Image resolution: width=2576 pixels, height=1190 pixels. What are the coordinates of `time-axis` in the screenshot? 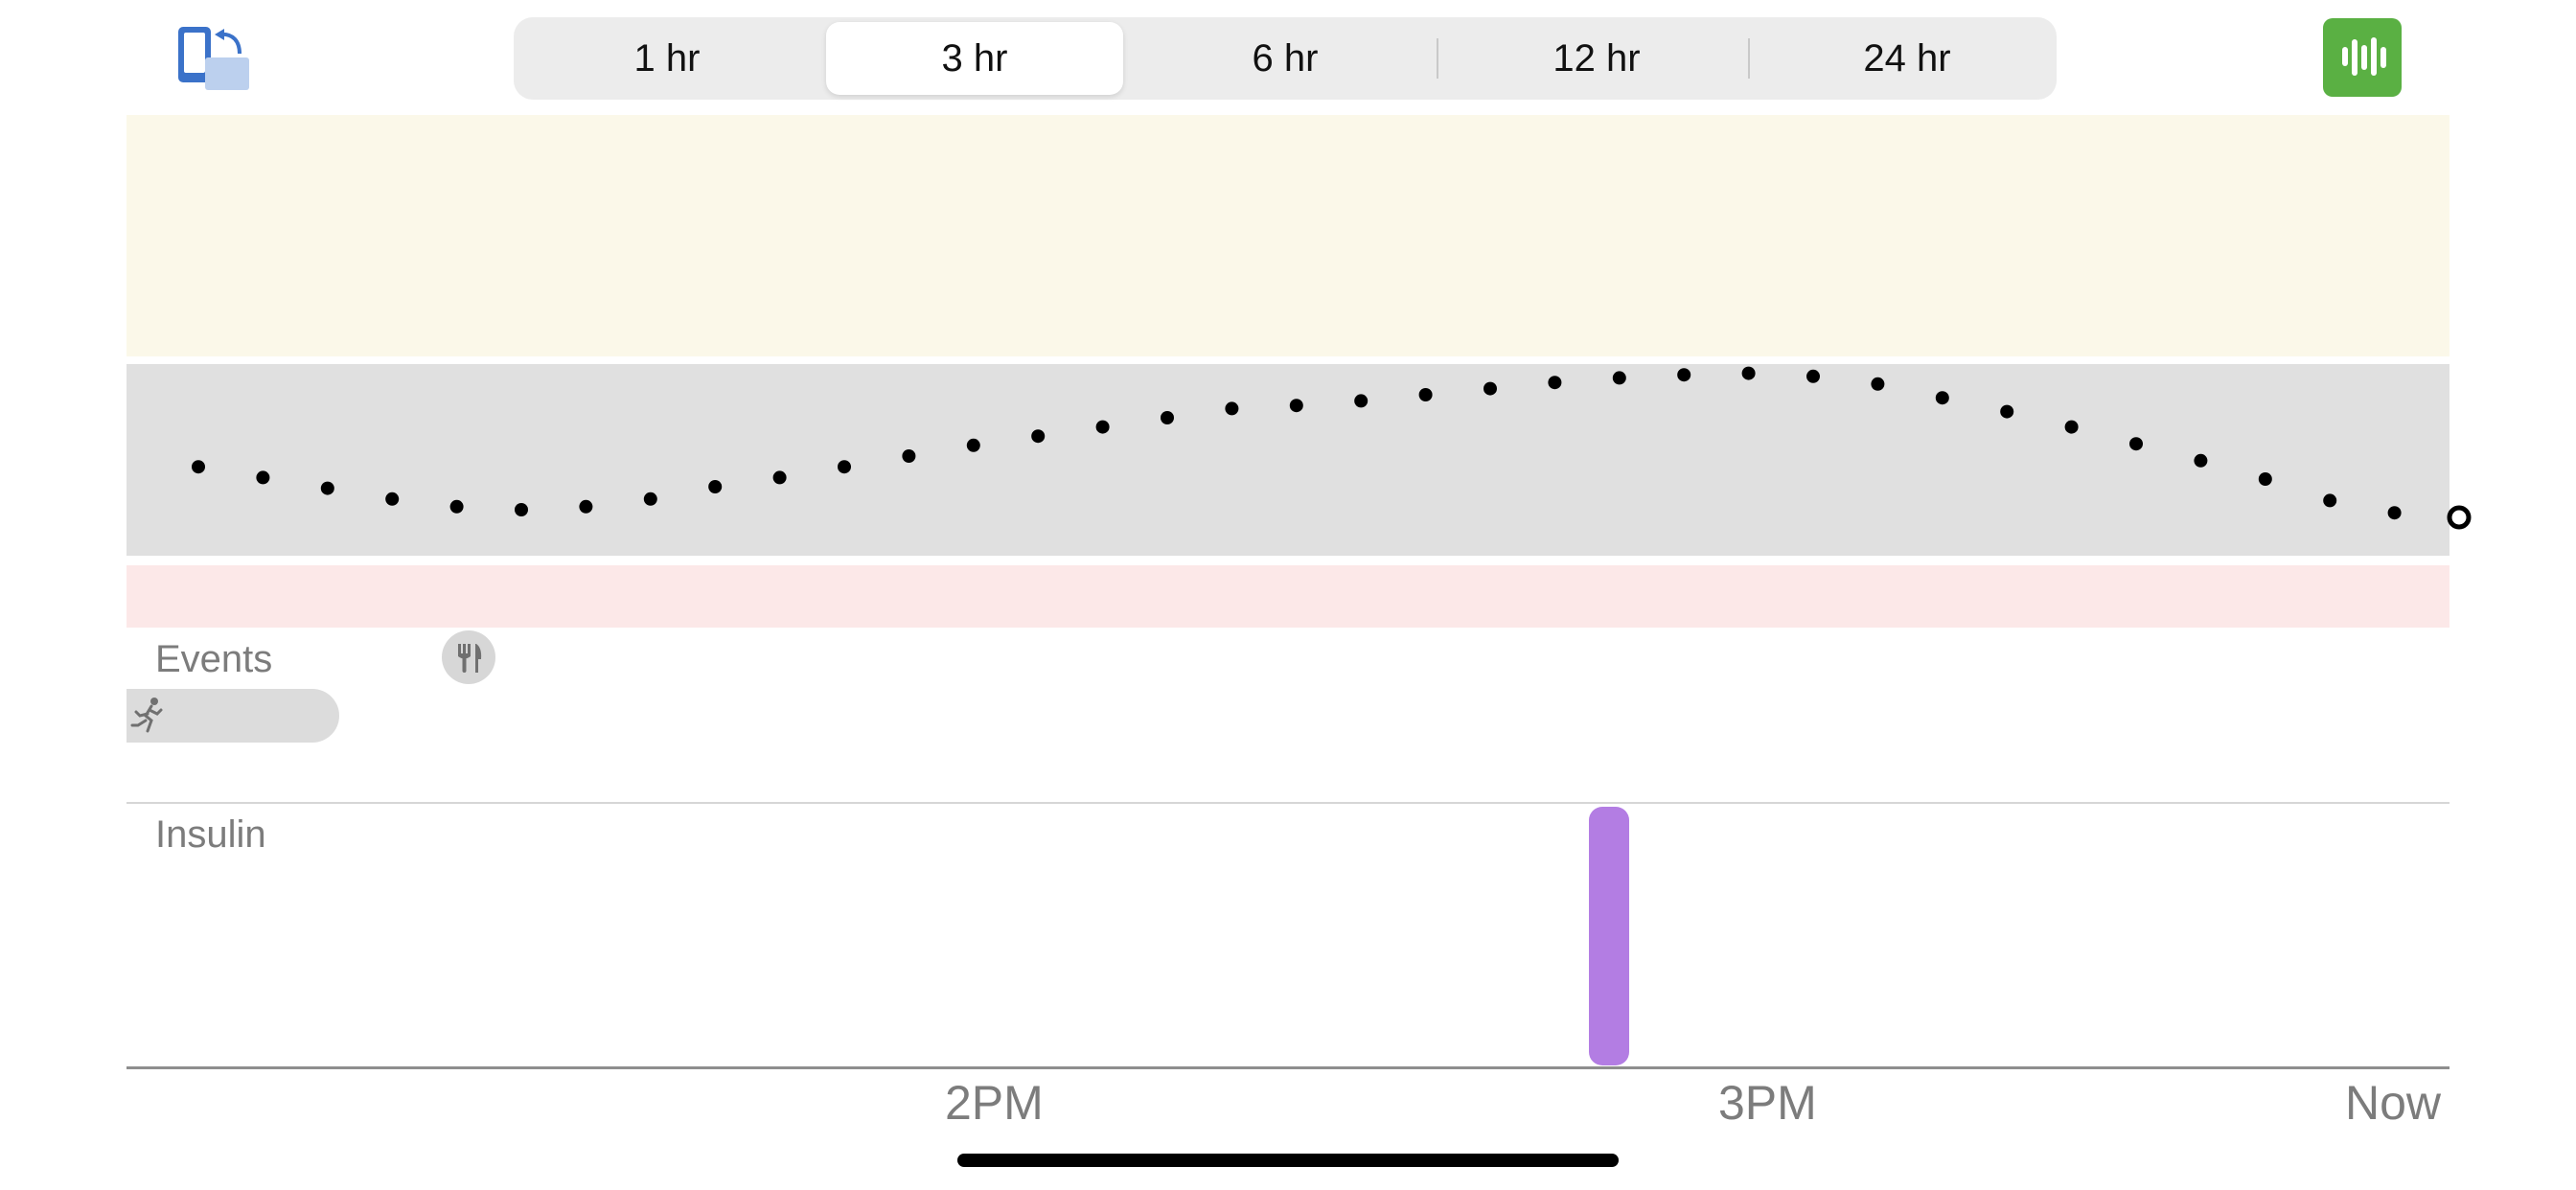 It's located at (1288, 1068).